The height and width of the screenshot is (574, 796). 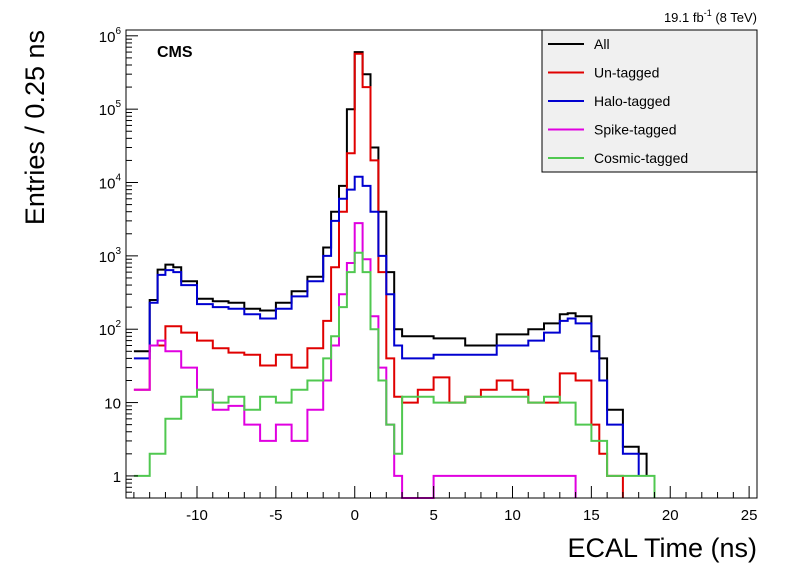 What do you see at coordinates (275, 515) in the screenshot?
I see `x-tick-label: -5` at bounding box center [275, 515].